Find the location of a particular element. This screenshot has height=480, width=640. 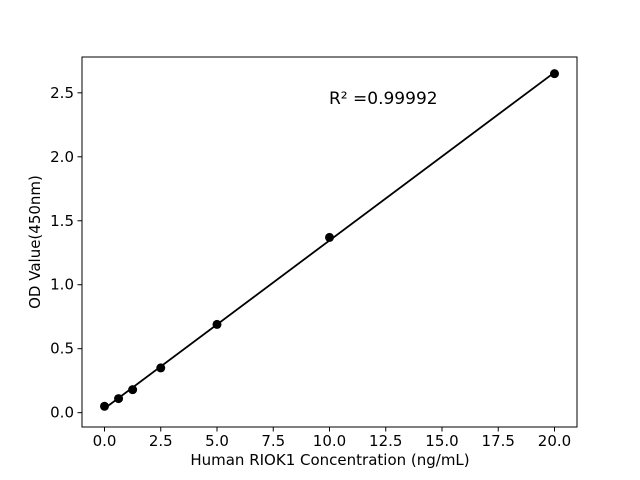

y-tick-label: 1.5 is located at coordinates (62, 221).